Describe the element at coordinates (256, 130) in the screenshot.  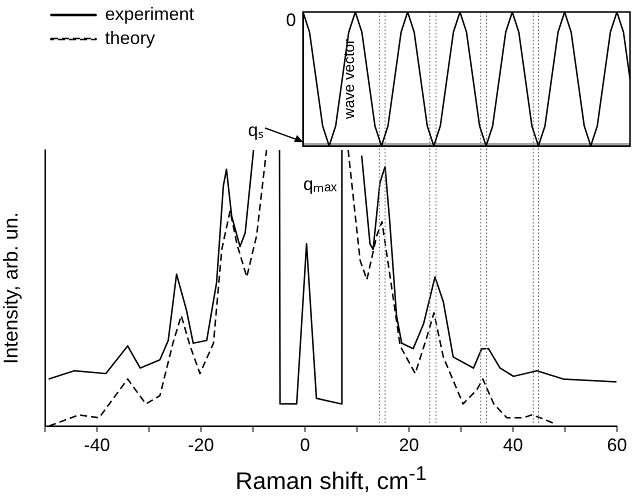
I see `text: qₛ` at that location.